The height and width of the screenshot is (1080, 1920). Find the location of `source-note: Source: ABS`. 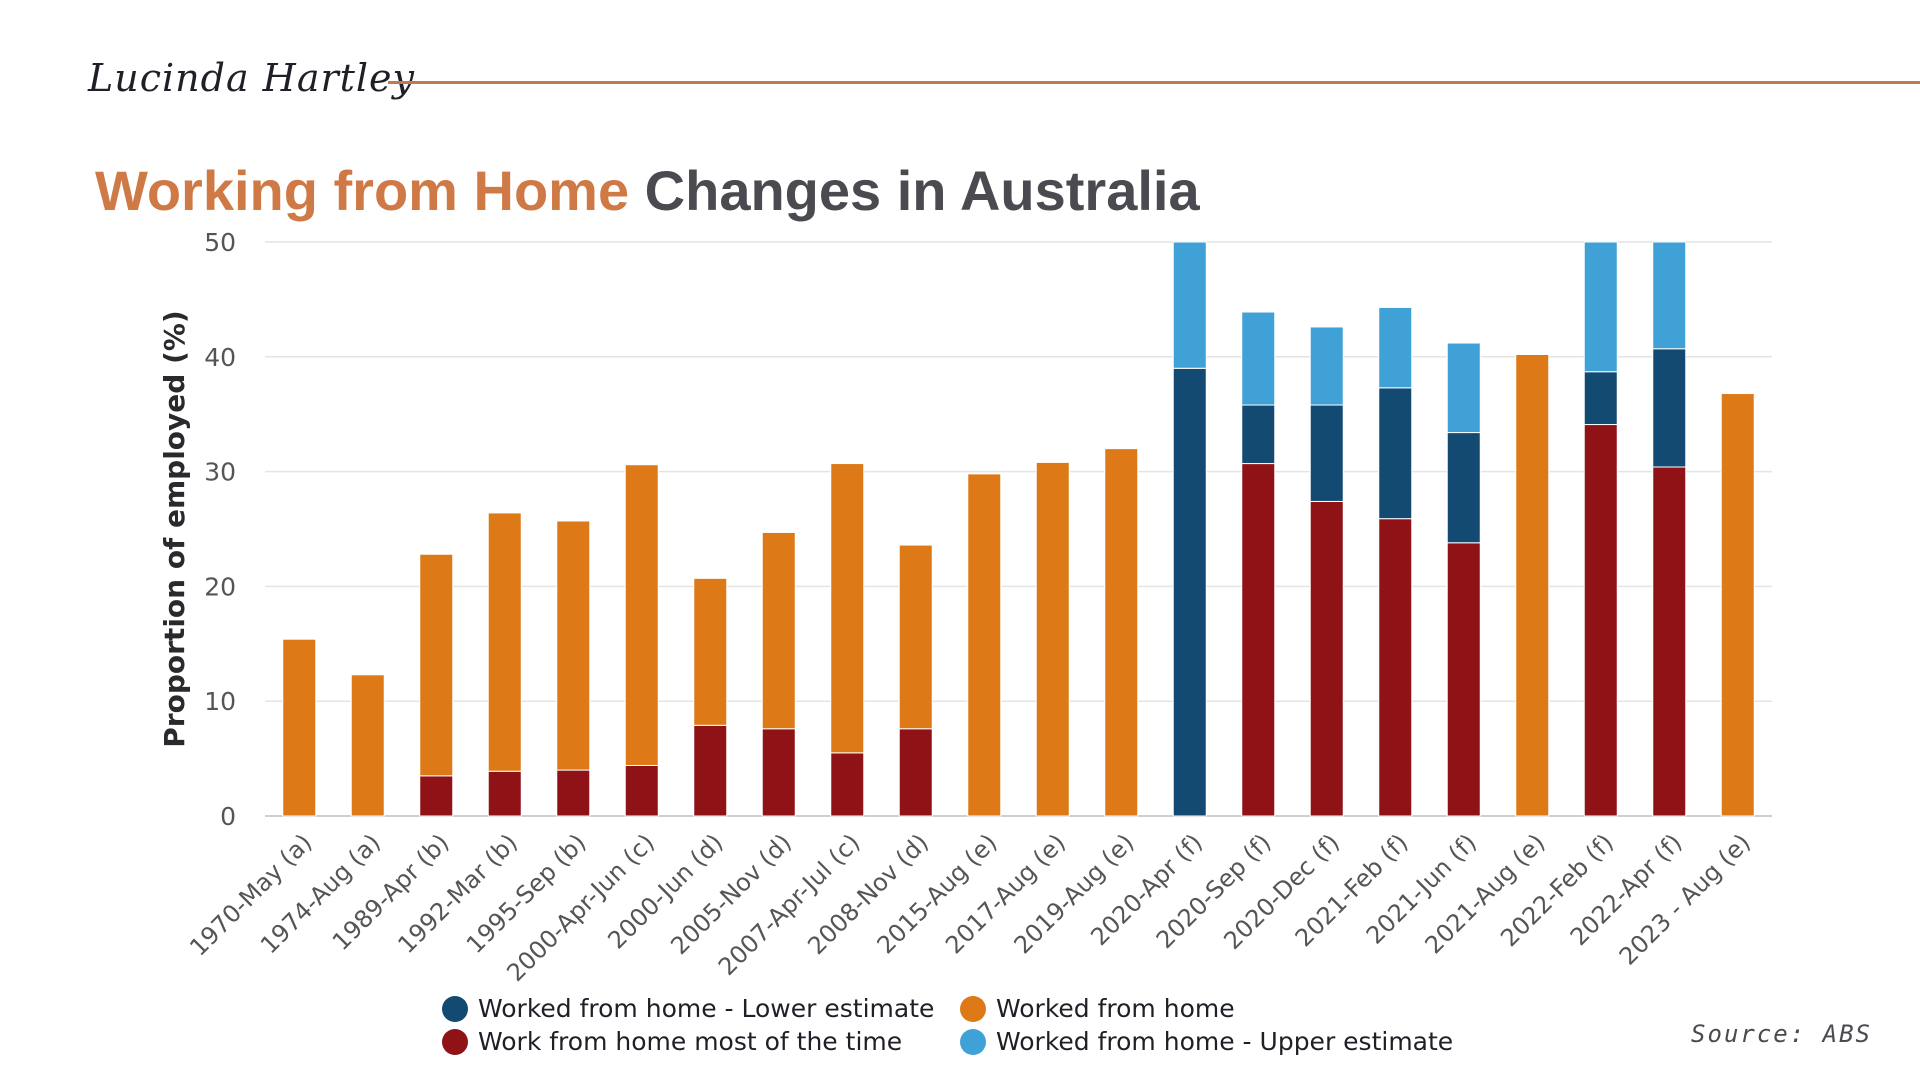

source-note: Source: ABS is located at coordinates (1781, 1034).